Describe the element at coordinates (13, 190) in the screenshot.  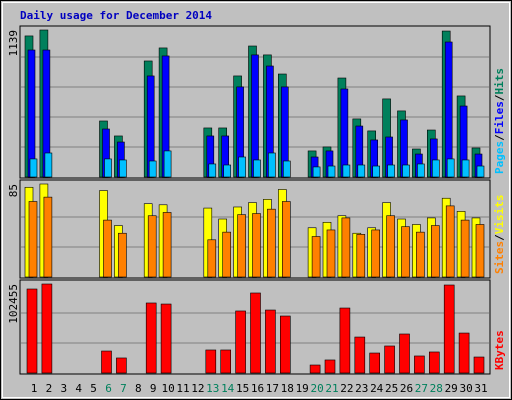
I see `y-tick-label: 85` at that location.